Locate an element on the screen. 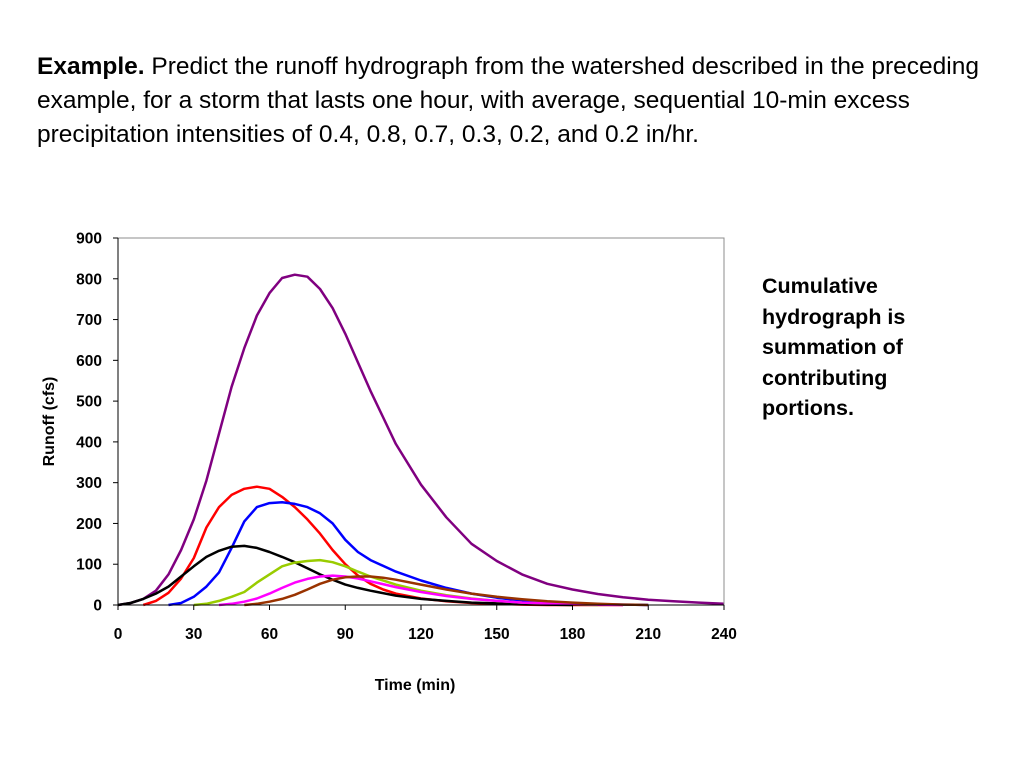 Image resolution: width=1024 pixels, height=768 pixels. y-tick-label: 400 is located at coordinates (89, 442).